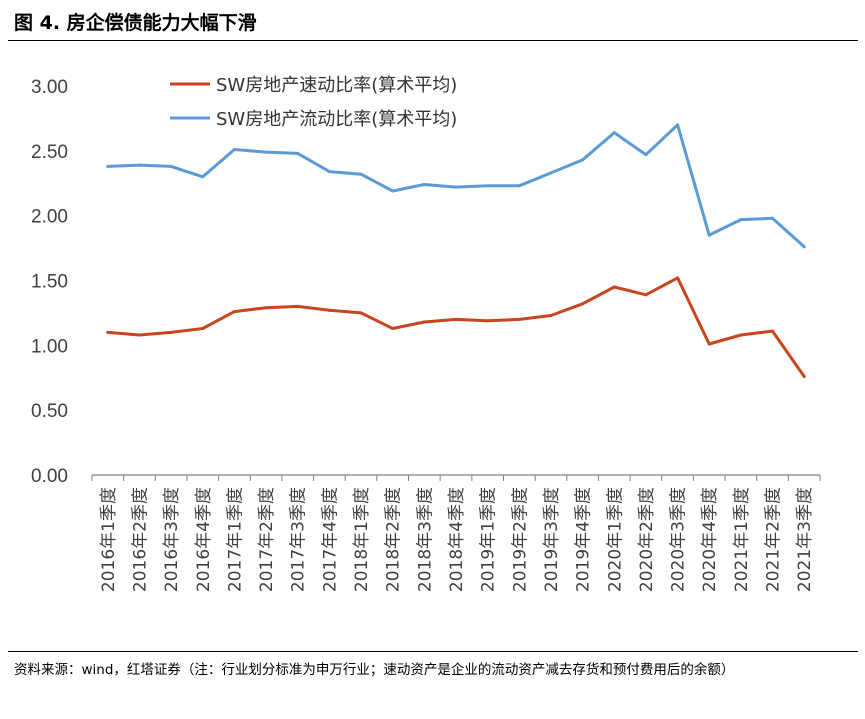  Describe the element at coordinates (336, 85) in the screenshot. I see `legend-label: SW房地产速动比率(算术平均)` at that location.